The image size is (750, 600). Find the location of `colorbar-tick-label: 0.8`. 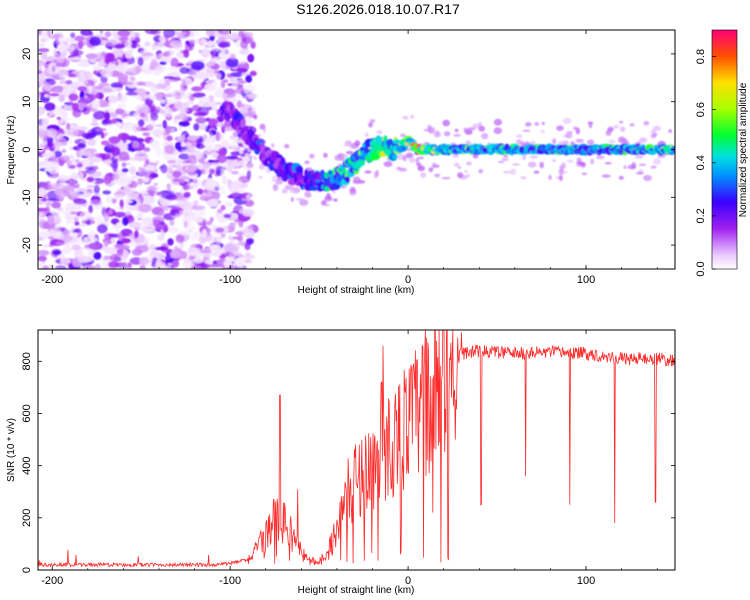

colorbar-tick-label: 0.8 is located at coordinates (701, 56).